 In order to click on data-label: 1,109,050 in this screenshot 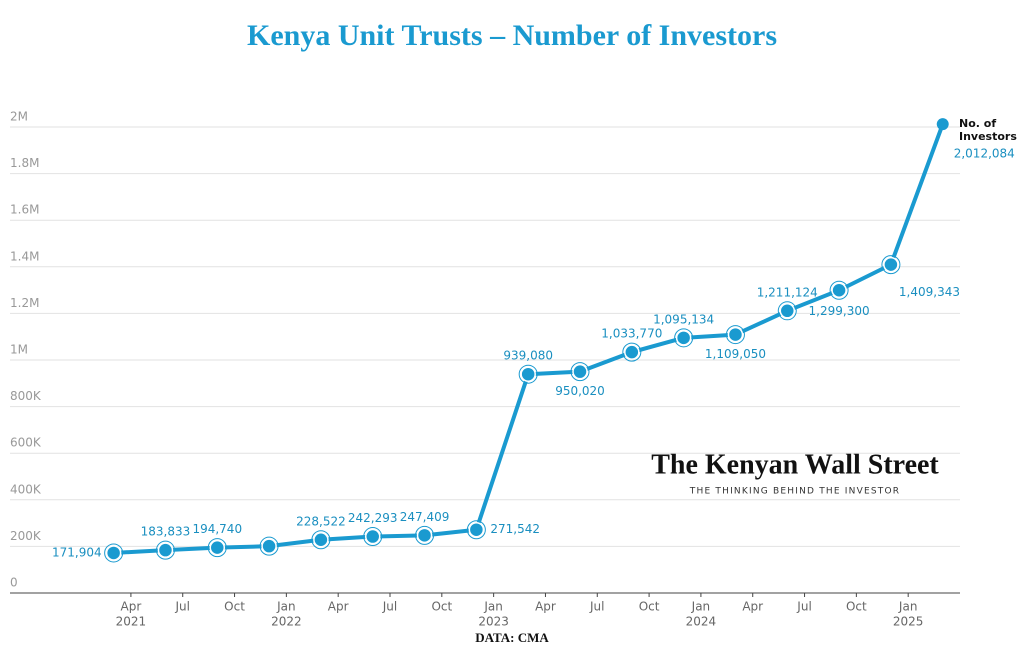, I will do `click(735, 354)`.